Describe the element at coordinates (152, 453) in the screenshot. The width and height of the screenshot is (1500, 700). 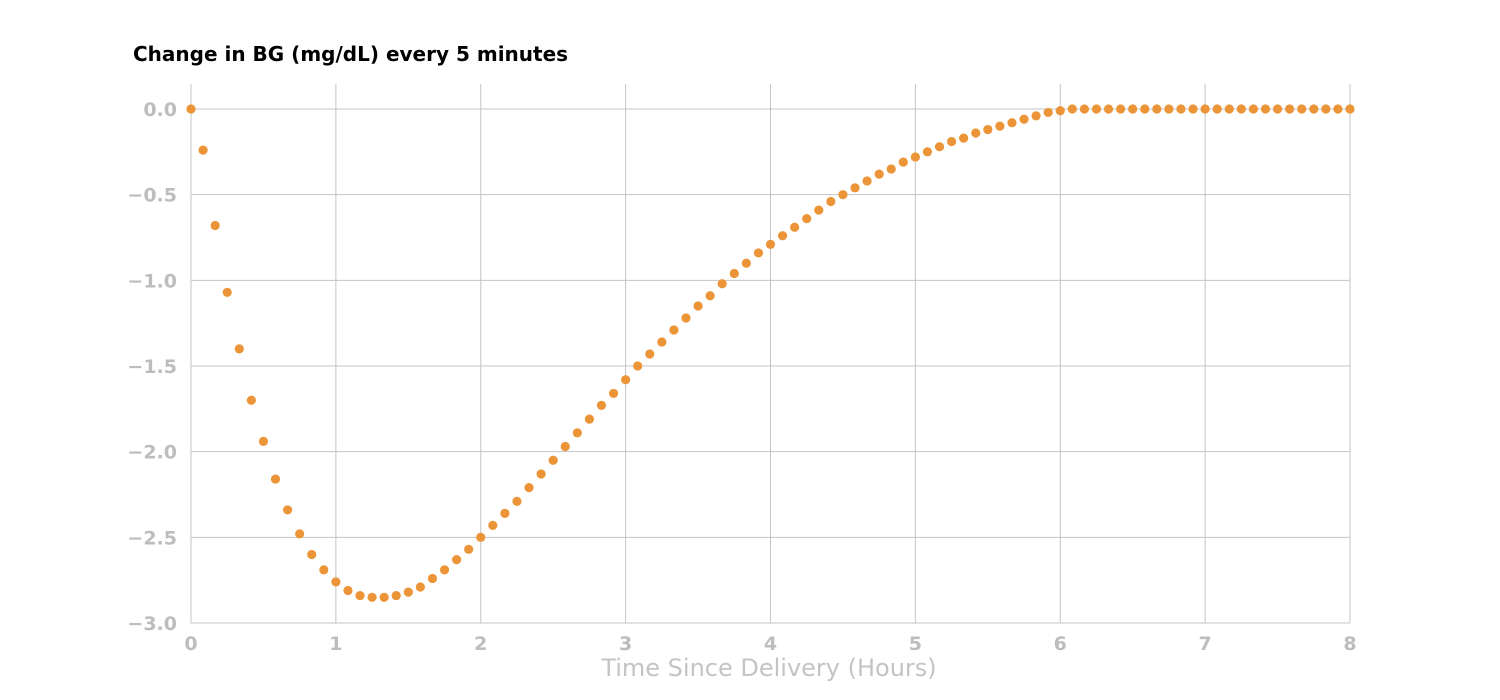
I see `y-tick-label: −2.0` at that location.